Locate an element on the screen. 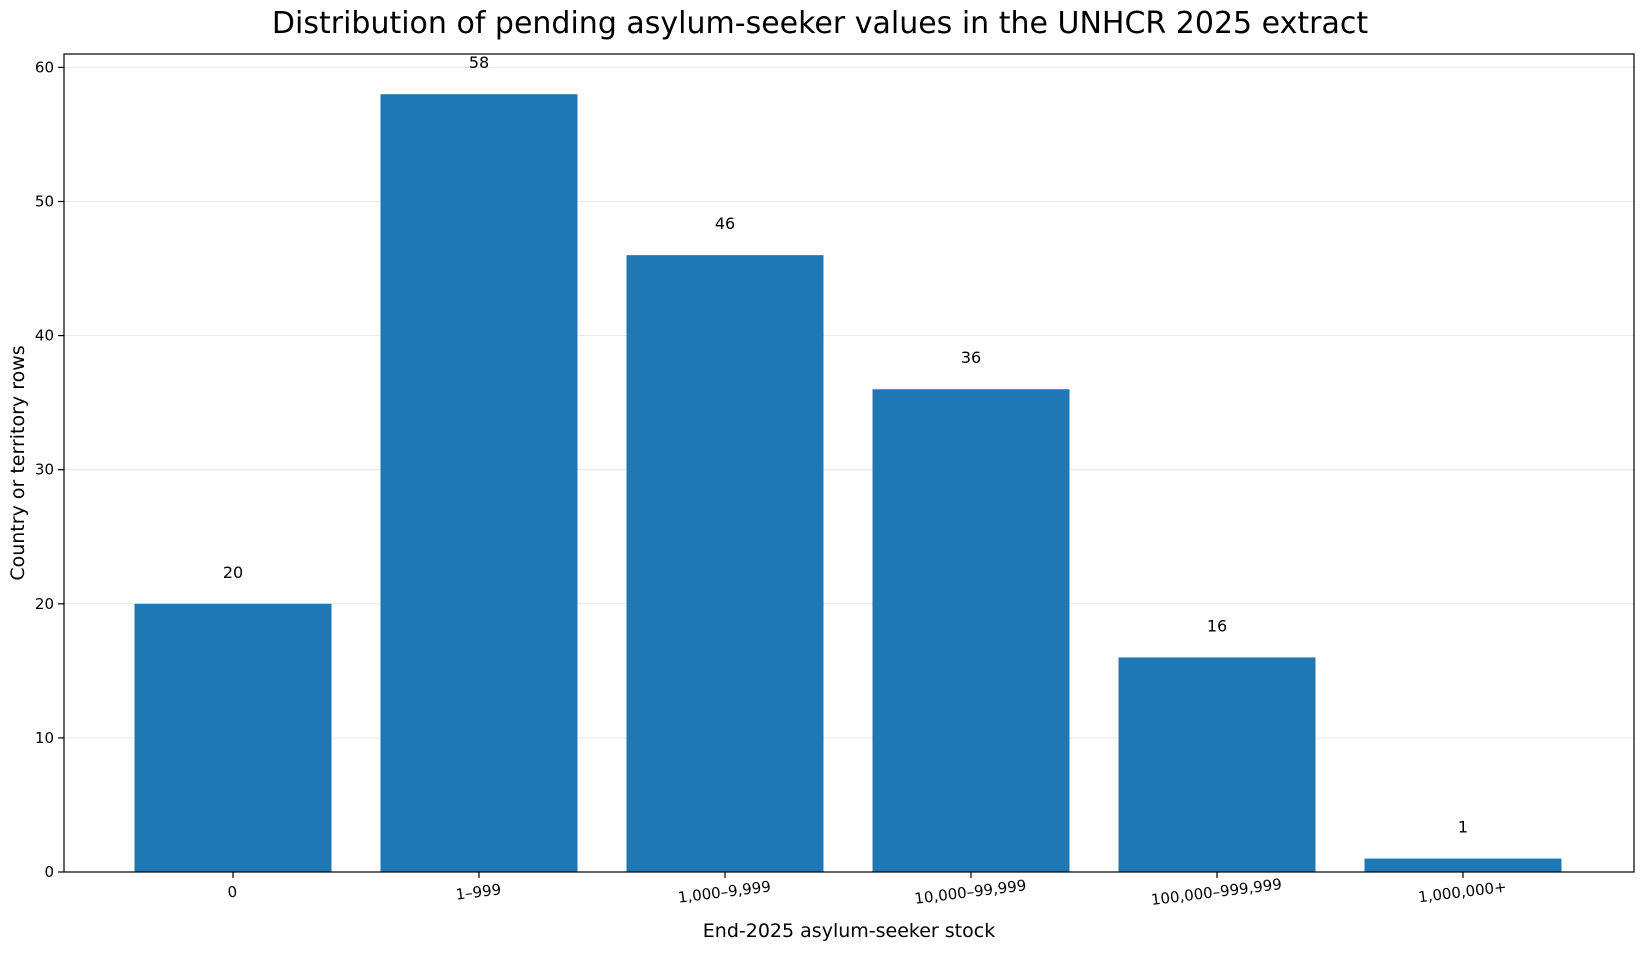 This screenshot has width=1640, height=954. y-tick-label: 0 is located at coordinates (49, 872).